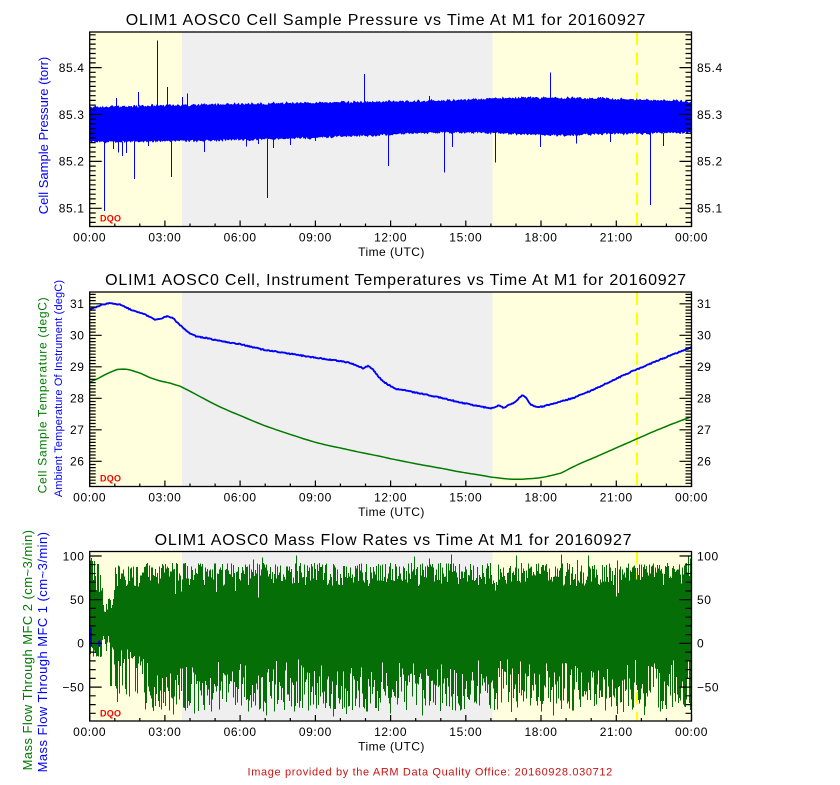 The height and width of the screenshot is (785, 840). I want to click on svg-text:Ambient Temperature Of Instrum: Ambient Temperature Of Instrument (degC), so click(59, 388).